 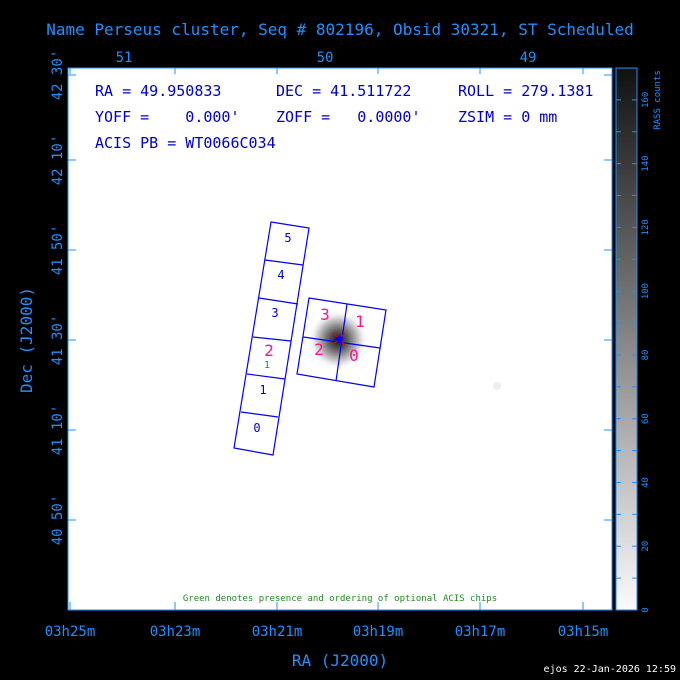 I want to click on roll-value: ROLL = 279.1381, so click(x=525, y=91).